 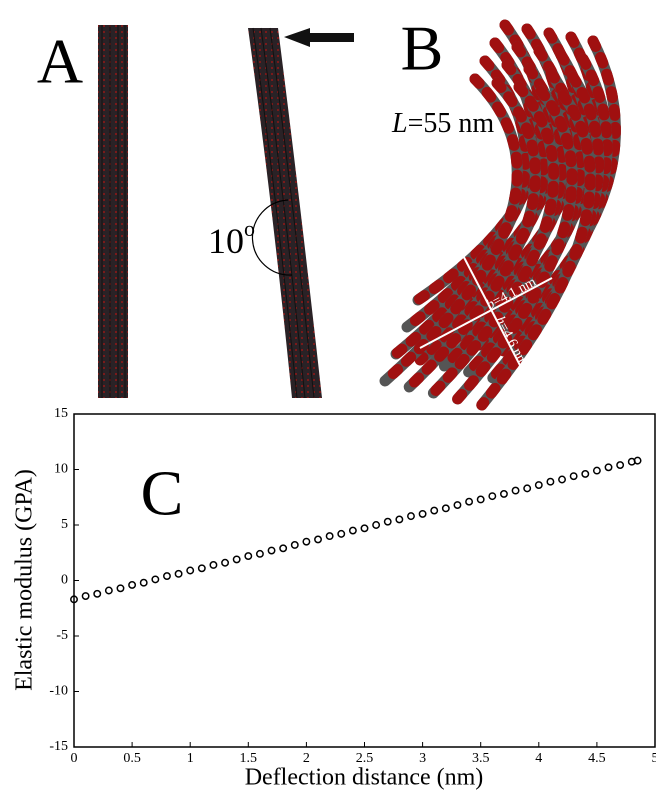 I want to click on y-tick-label: -10, so click(x=58, y=691).